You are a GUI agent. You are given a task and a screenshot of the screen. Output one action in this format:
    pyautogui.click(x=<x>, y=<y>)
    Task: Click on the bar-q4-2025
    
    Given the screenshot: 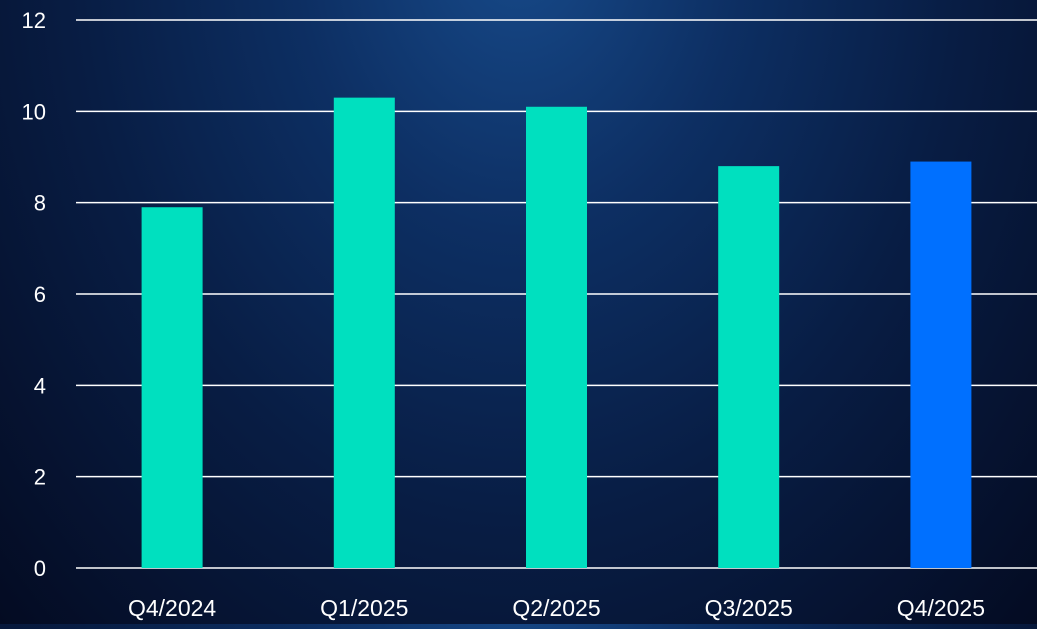 What is the action you would take?
    pyautogui.click(x=941, y=365)
    